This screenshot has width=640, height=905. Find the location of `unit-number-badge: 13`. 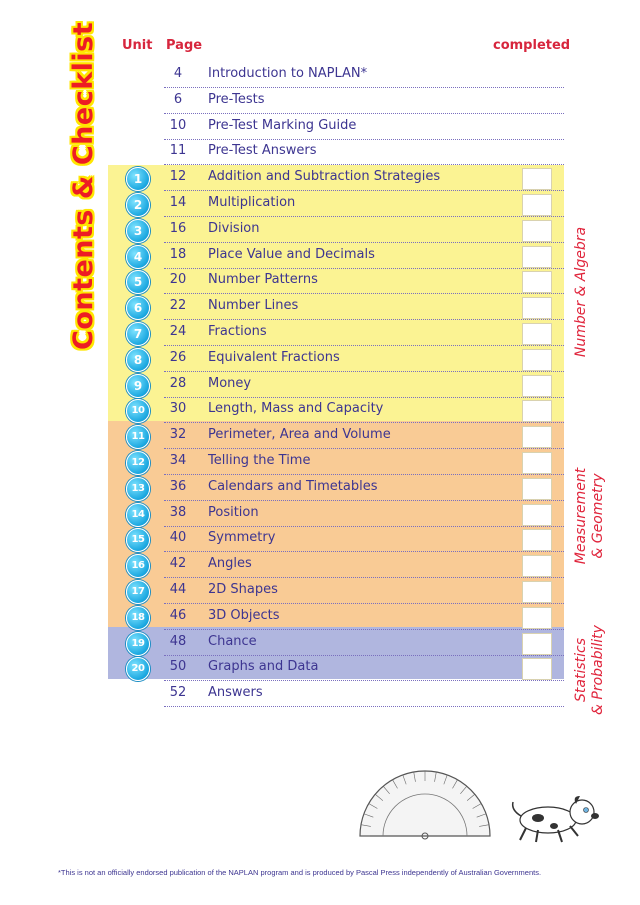

unit-number-badge: 13 is located at coordinates (138, 488).